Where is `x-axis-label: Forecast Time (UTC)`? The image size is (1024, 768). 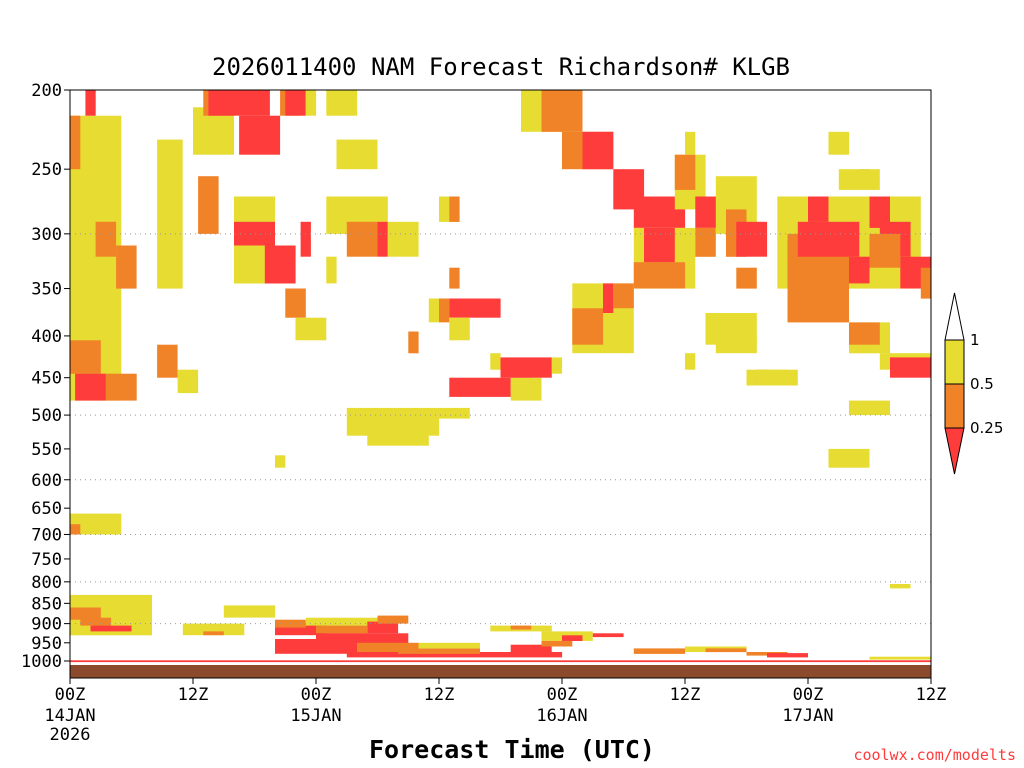
x-axis-label: Forecast Time (UTC) is located at coordinates (512, 749).